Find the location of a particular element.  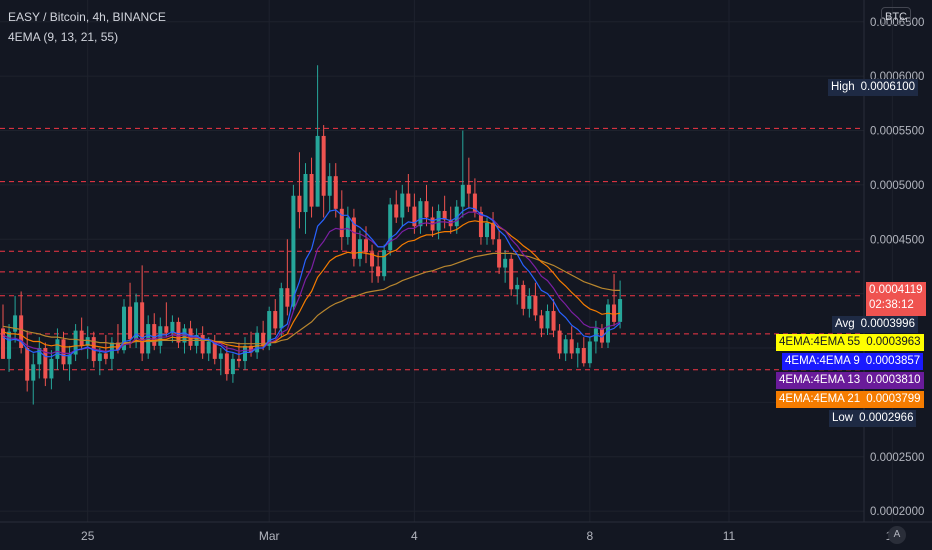

ema9-value: 0.0003857 is located at coordinates (893, 361).